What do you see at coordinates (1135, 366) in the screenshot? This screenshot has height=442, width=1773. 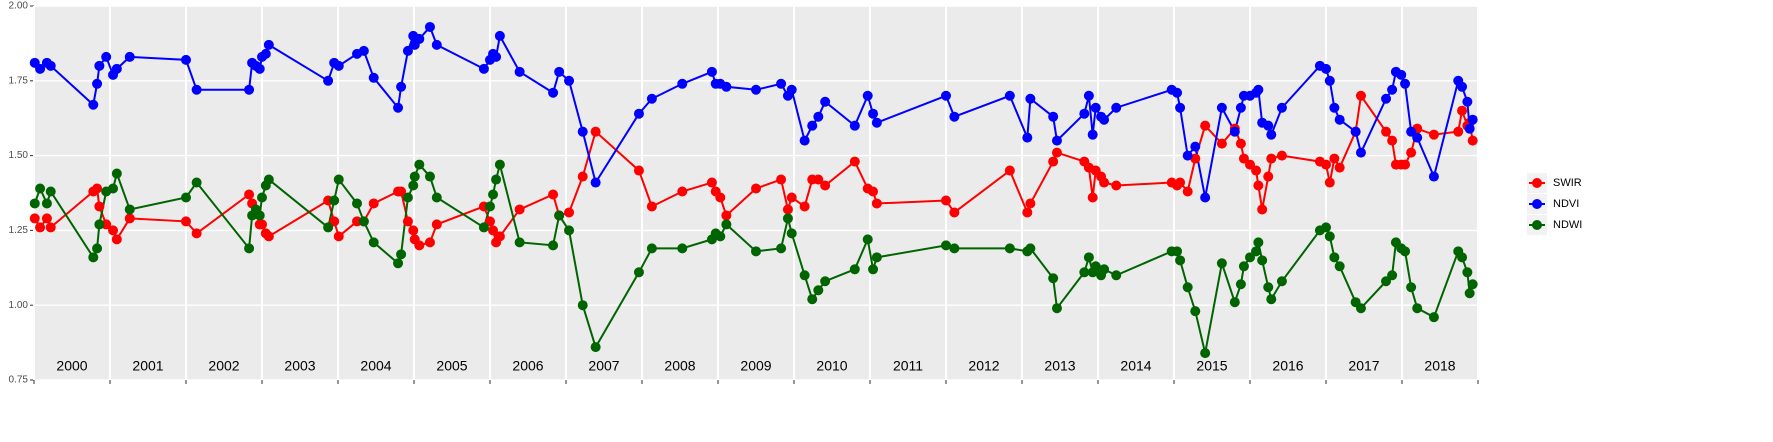 I see `year-label: 2014` at bounding box center [1135, 366].